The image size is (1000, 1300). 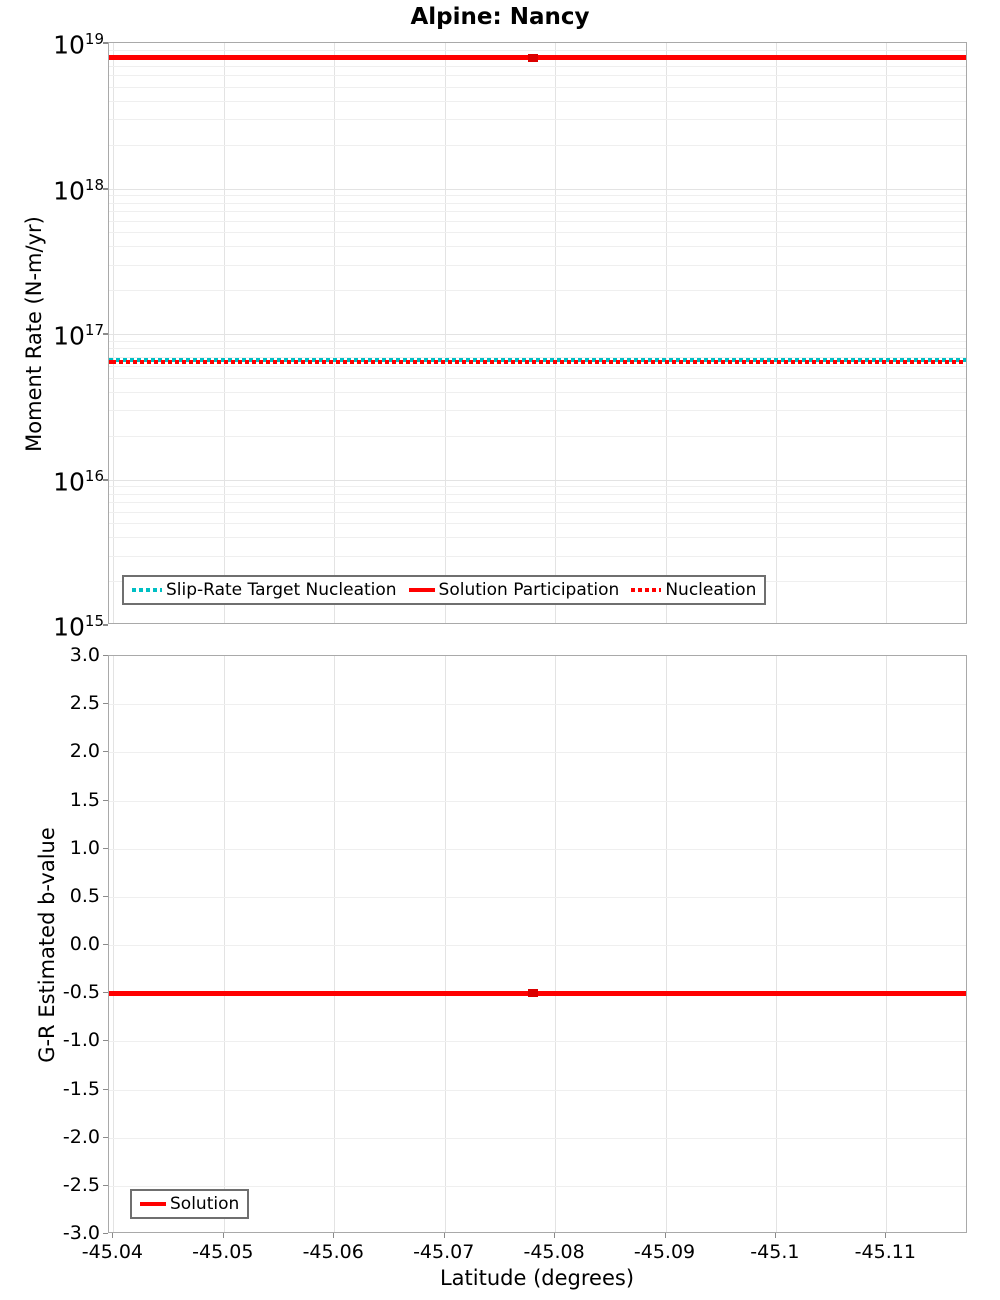 What do you see at coordinates (84, 895) in the screenshot?
I see `y-tick-label: 0.5` at bounding box center [84, 895].